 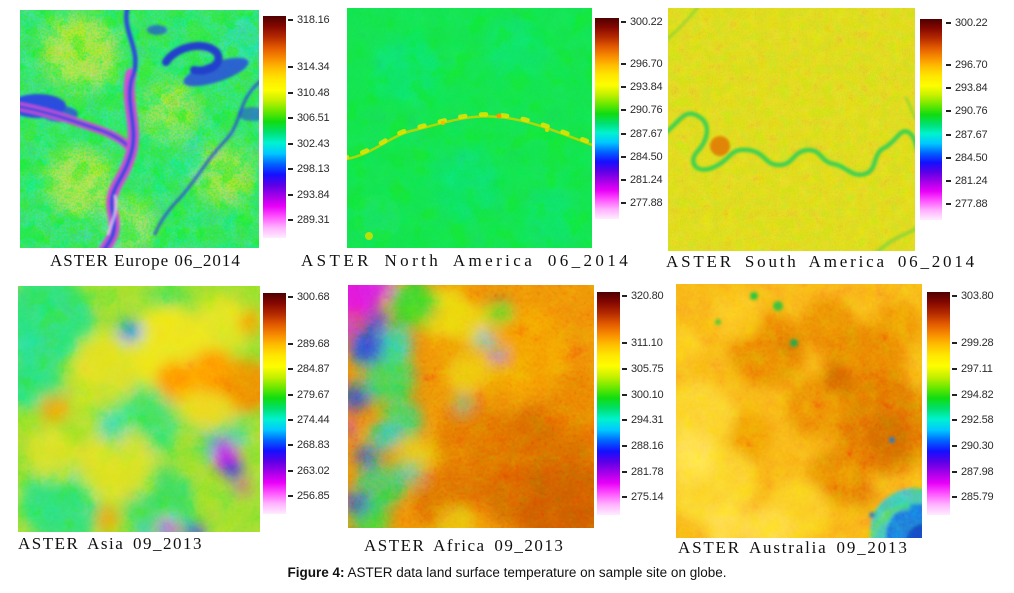 I want to click on tick-value: 277.88, so click(x=646, y=202).